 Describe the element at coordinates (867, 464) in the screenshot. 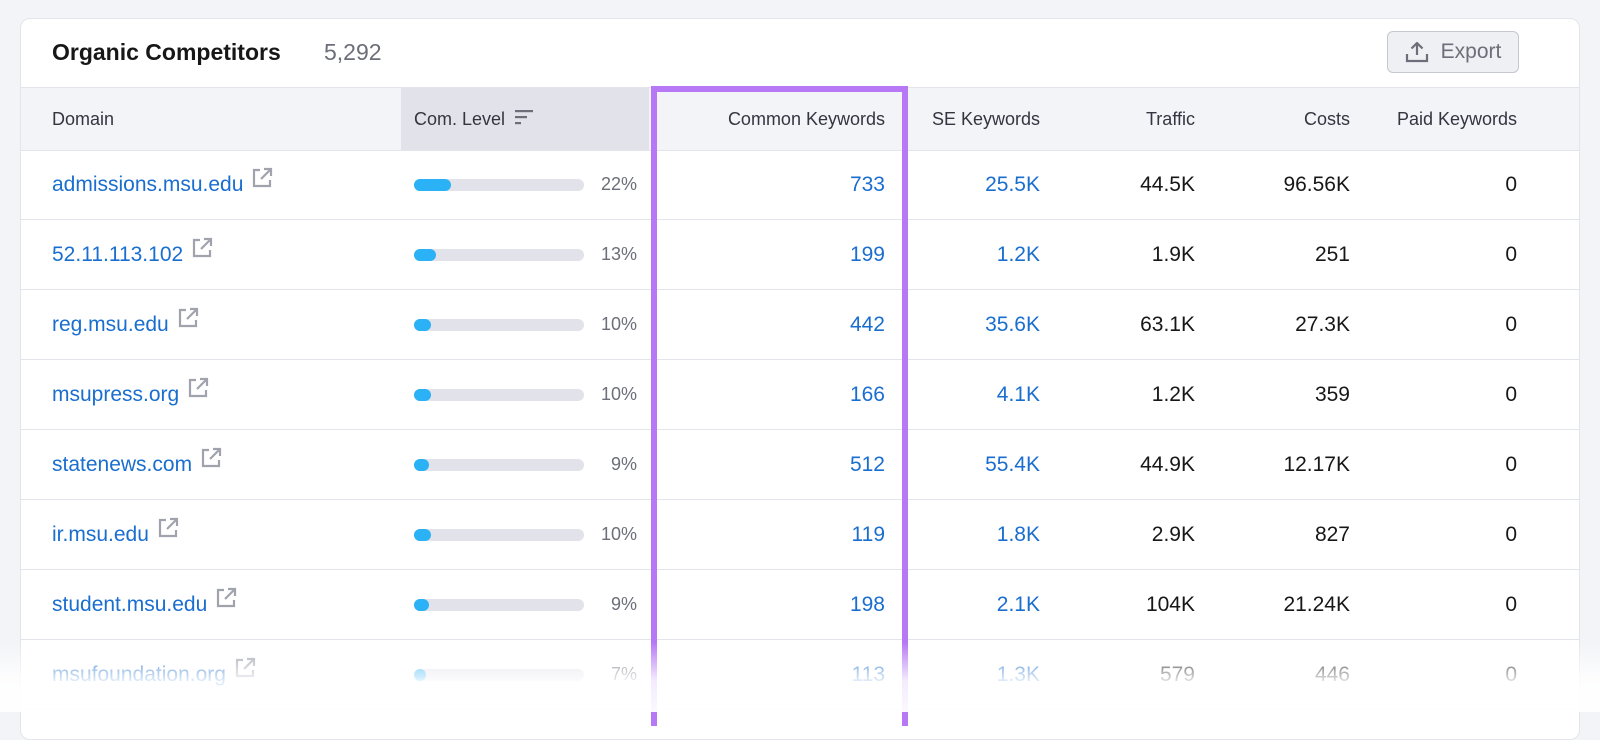

I see `common-keywords-link: 512` at that location.